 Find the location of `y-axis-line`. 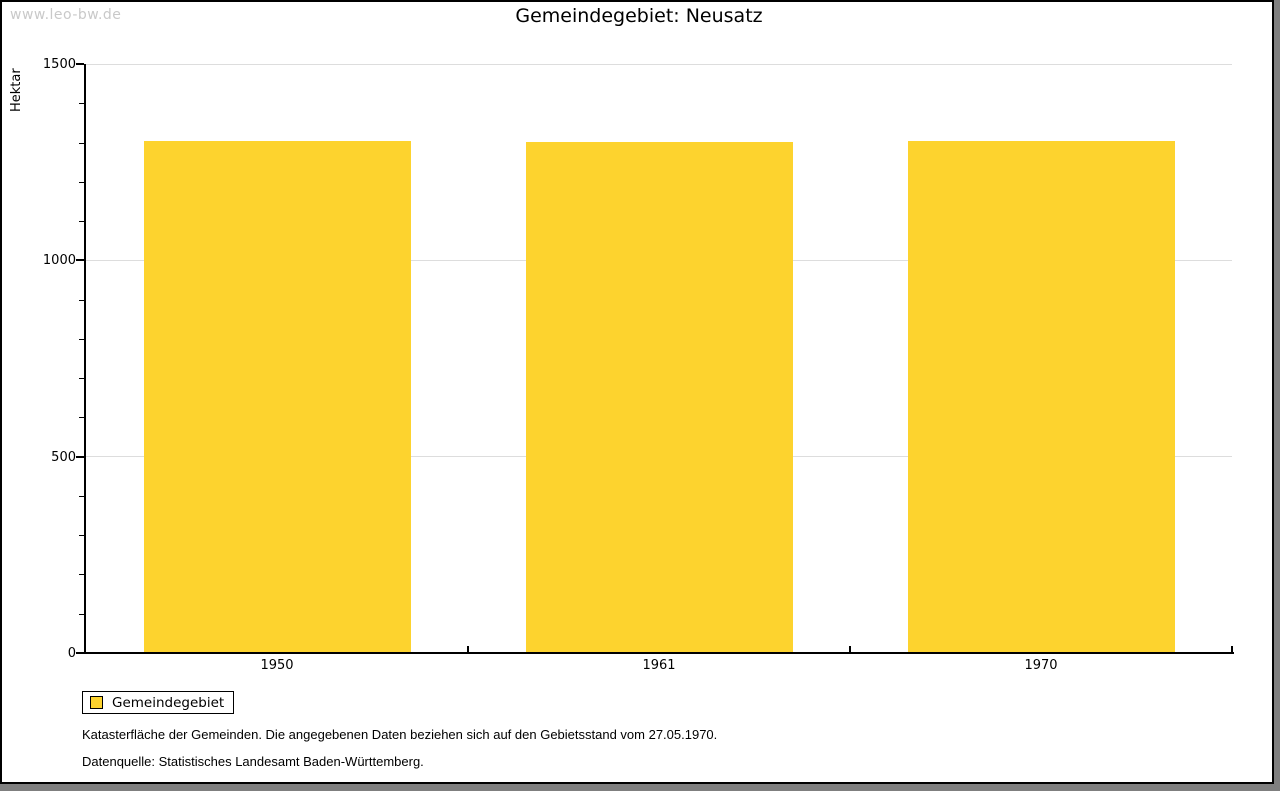

y-axis-line is located at coordinates (85, 359).